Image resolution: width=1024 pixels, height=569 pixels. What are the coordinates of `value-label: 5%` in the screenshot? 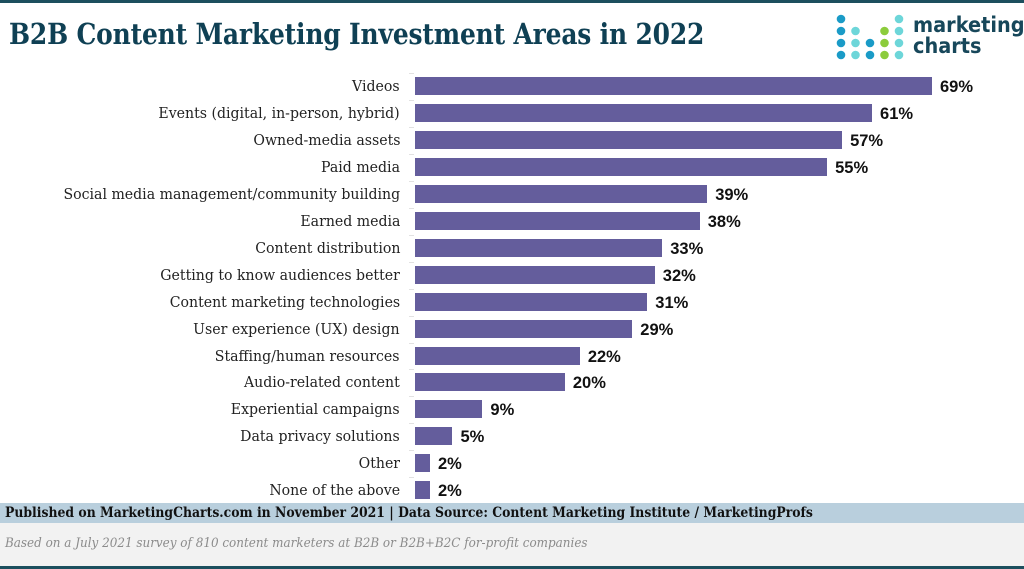 It's located at (472, 437).